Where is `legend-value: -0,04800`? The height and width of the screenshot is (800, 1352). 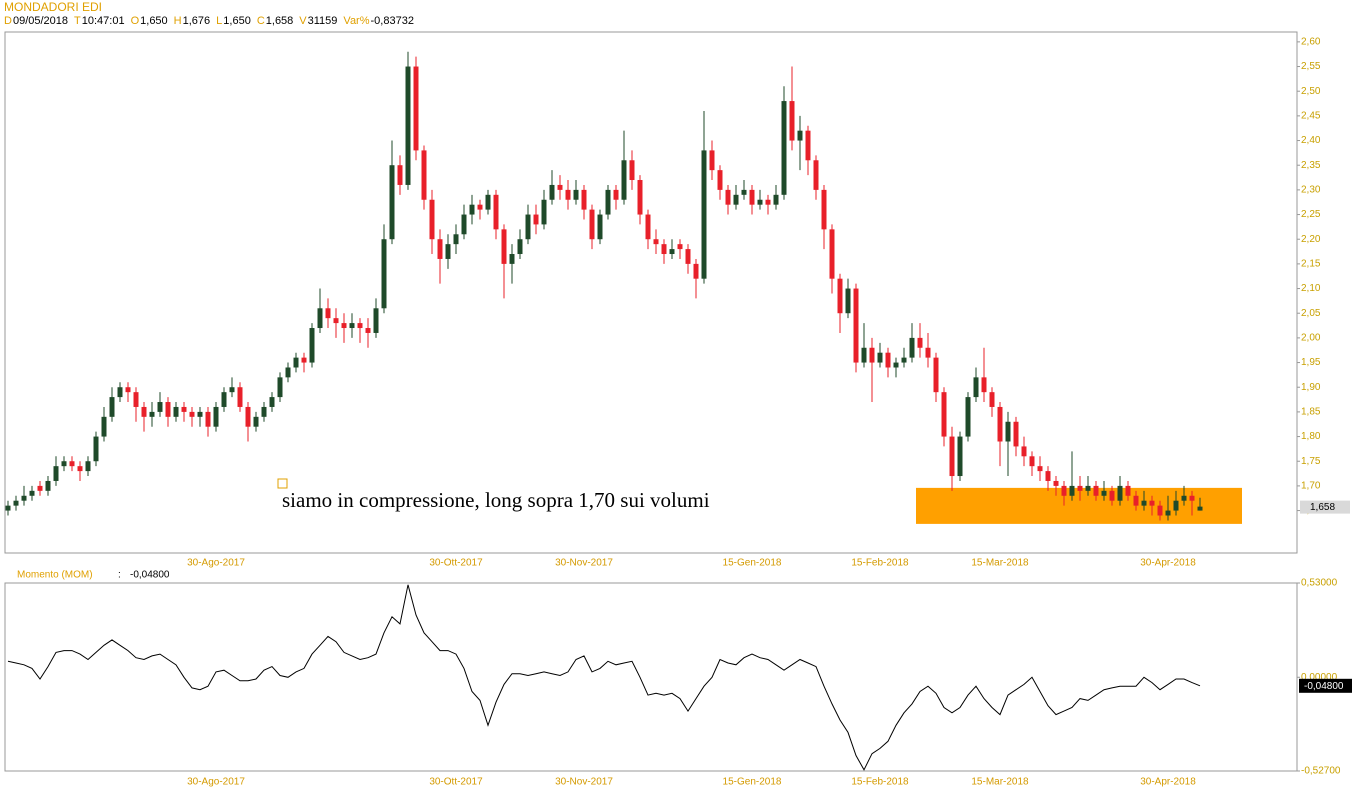
legend-value: -0,04800 is located at coordinates (150, 575).